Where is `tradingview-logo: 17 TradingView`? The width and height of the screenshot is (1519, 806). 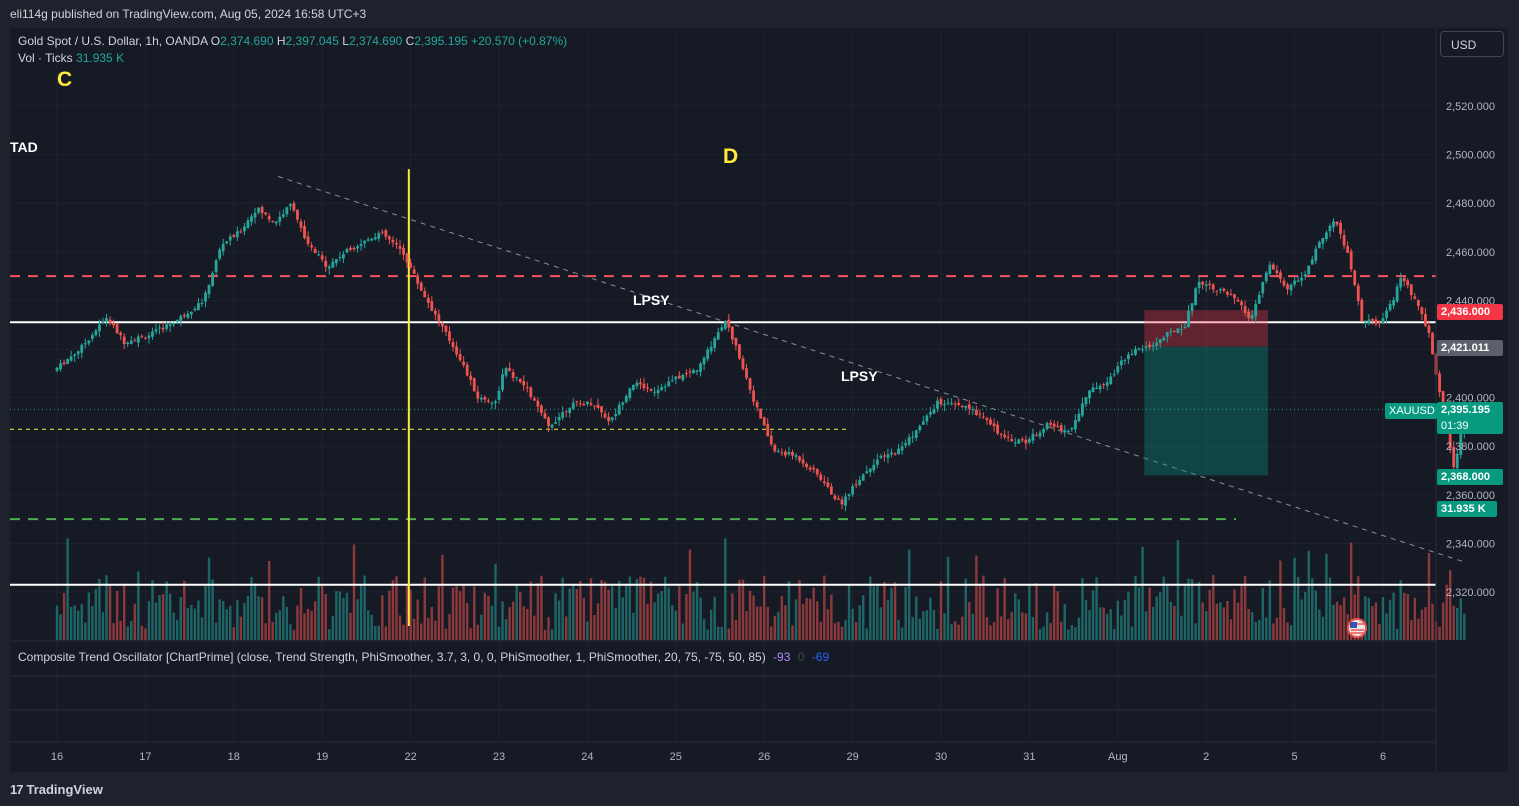
tradingview-logo: 17 TradingView is located at coordinates (56, 789).